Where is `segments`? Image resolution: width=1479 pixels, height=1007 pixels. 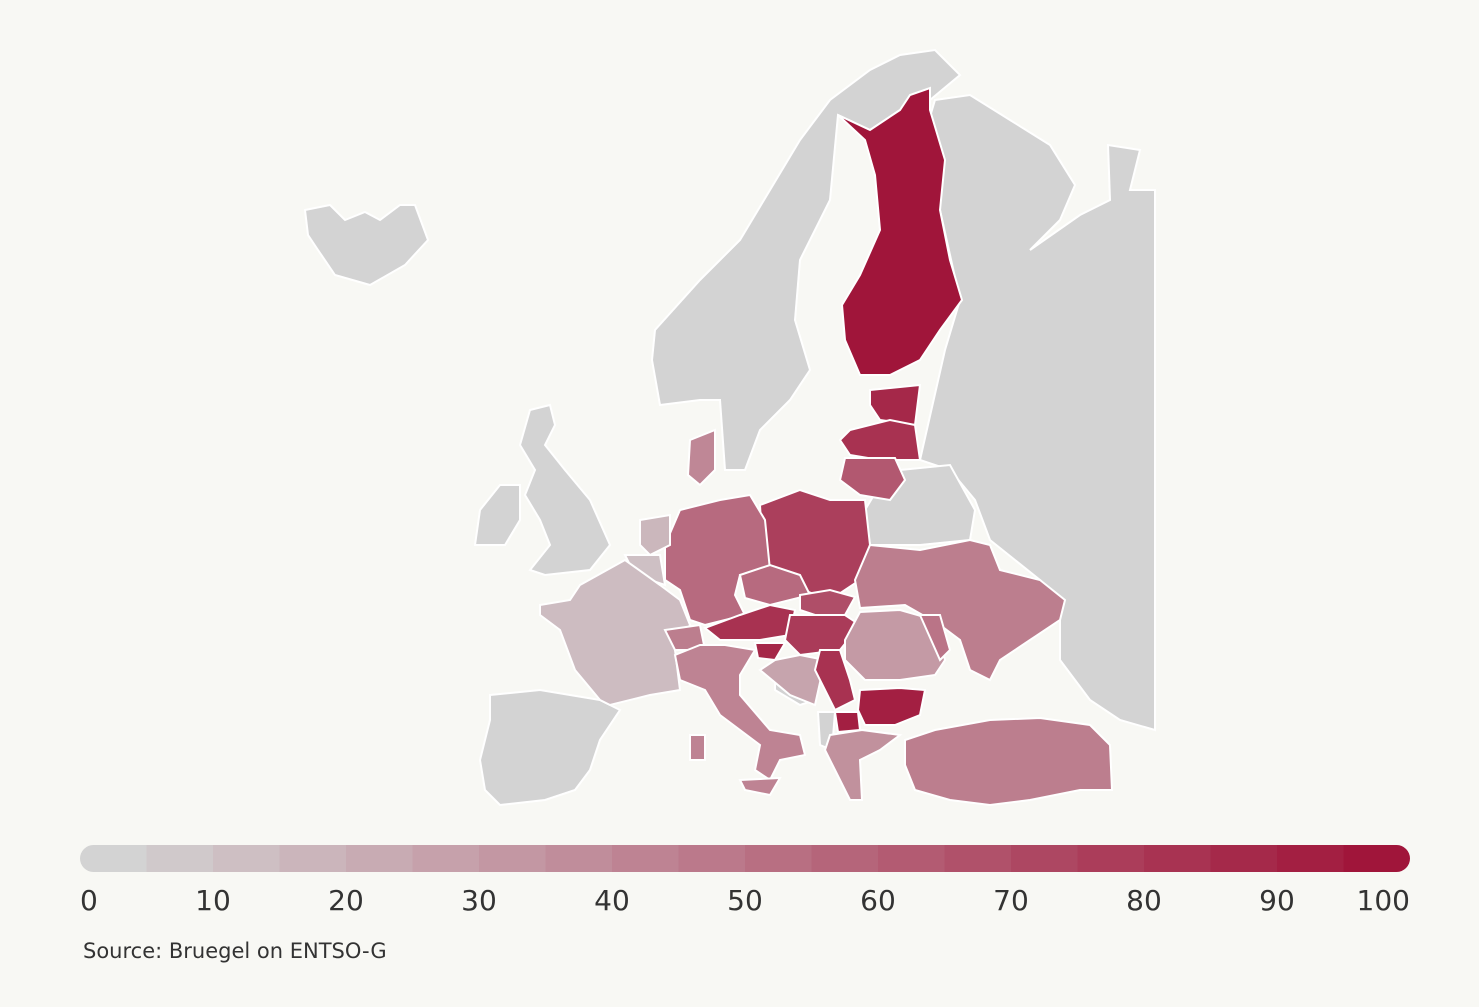
segments is located at coordinates (745, 858).